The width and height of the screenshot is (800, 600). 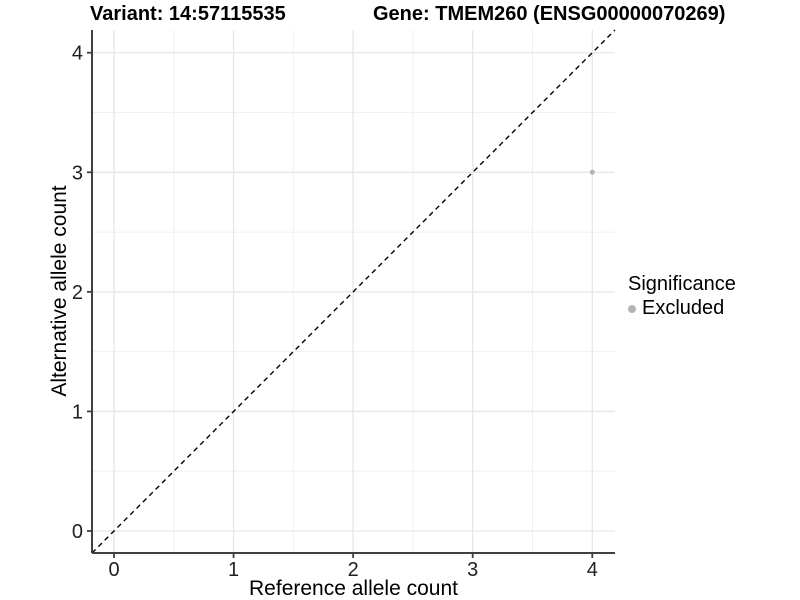 What do you see at coordinates (77, 532) in the screenshot?
I see `y-tick-label-0: 0` at bounding box center [77, 532].